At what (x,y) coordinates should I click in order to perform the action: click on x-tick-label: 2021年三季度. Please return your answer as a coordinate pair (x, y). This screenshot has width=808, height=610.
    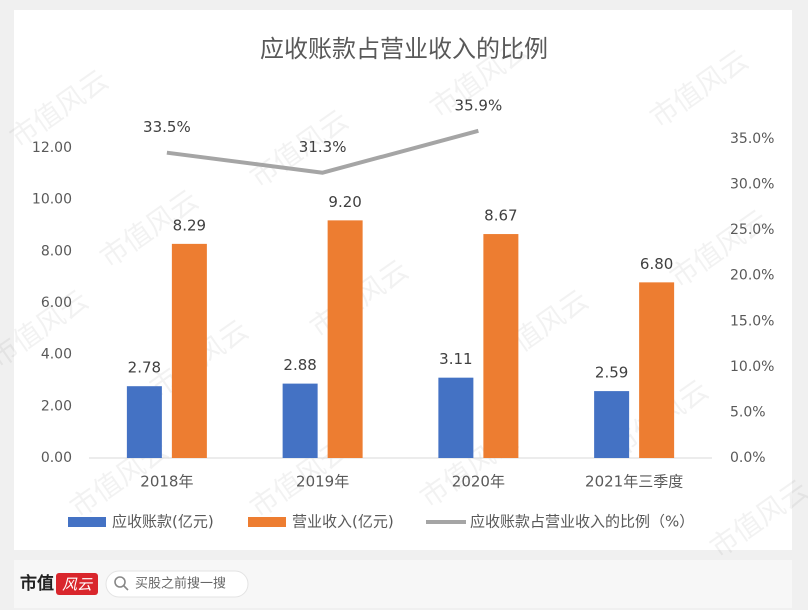
    Looking at the image, I should click on (634, 482).